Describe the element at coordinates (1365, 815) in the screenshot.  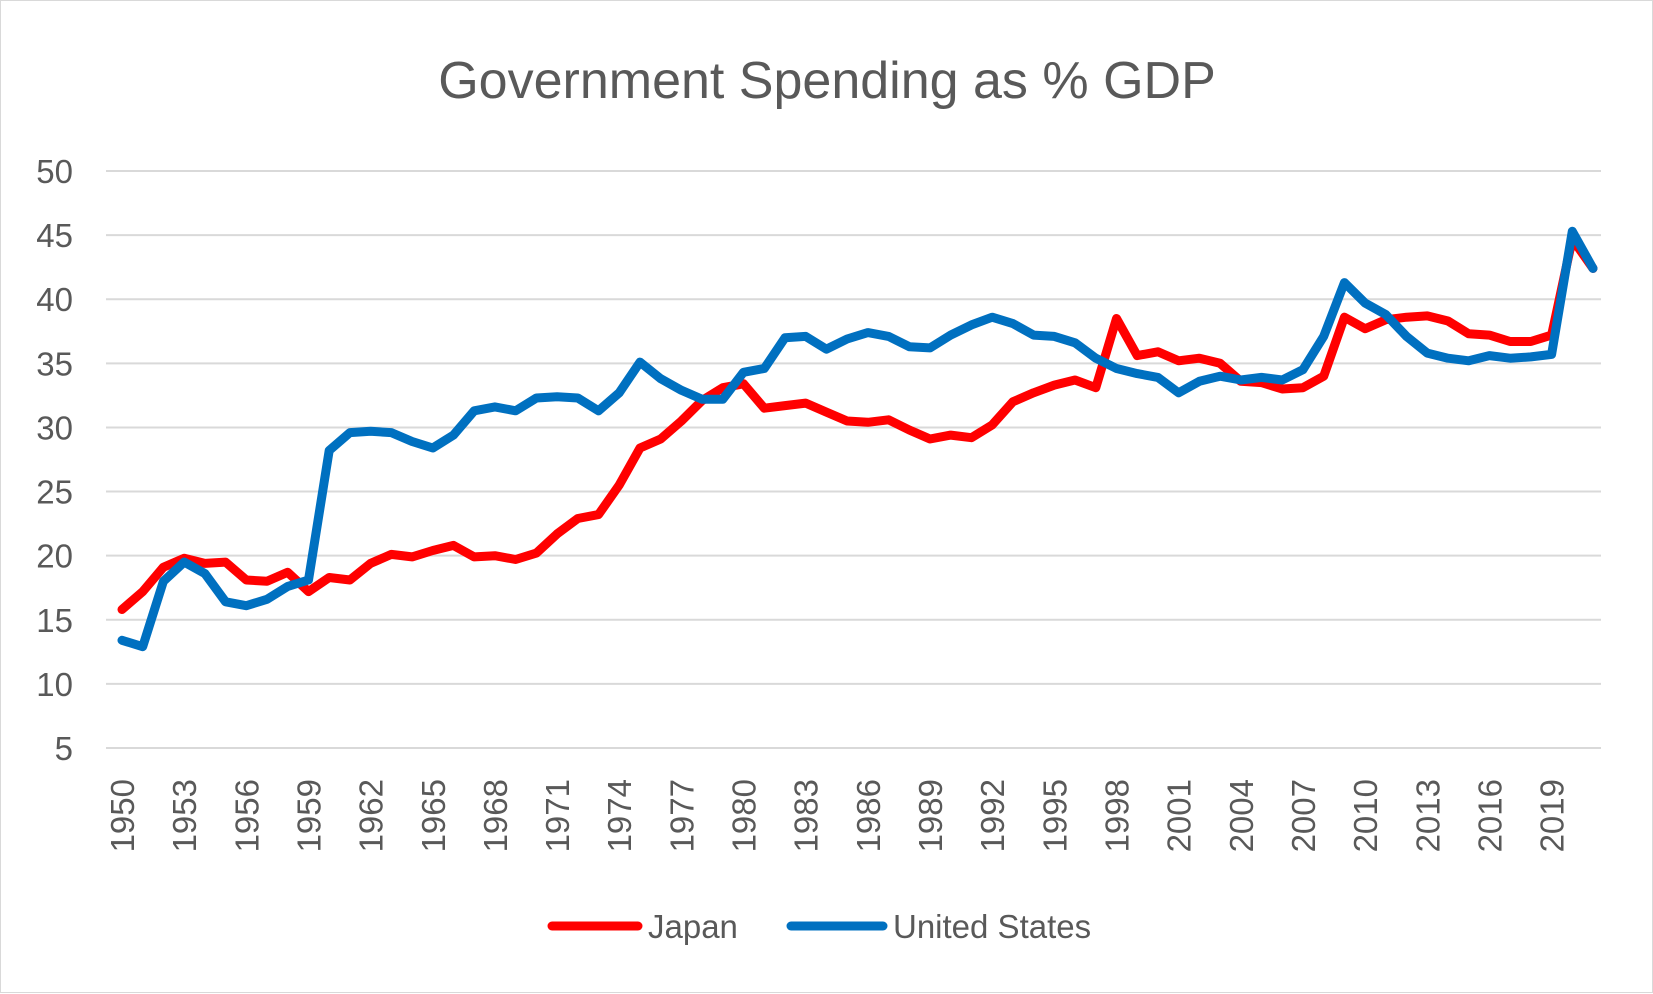
I see `x-tick-label: 2010` at that location.